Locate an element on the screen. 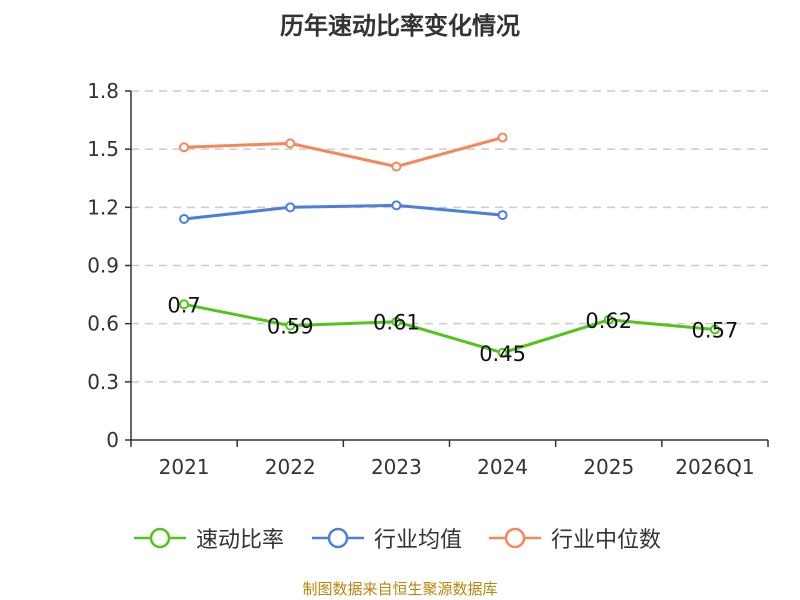 This screenshot has height=600, width=800. data-label: 0.57 is located at coordinates (715, 330).